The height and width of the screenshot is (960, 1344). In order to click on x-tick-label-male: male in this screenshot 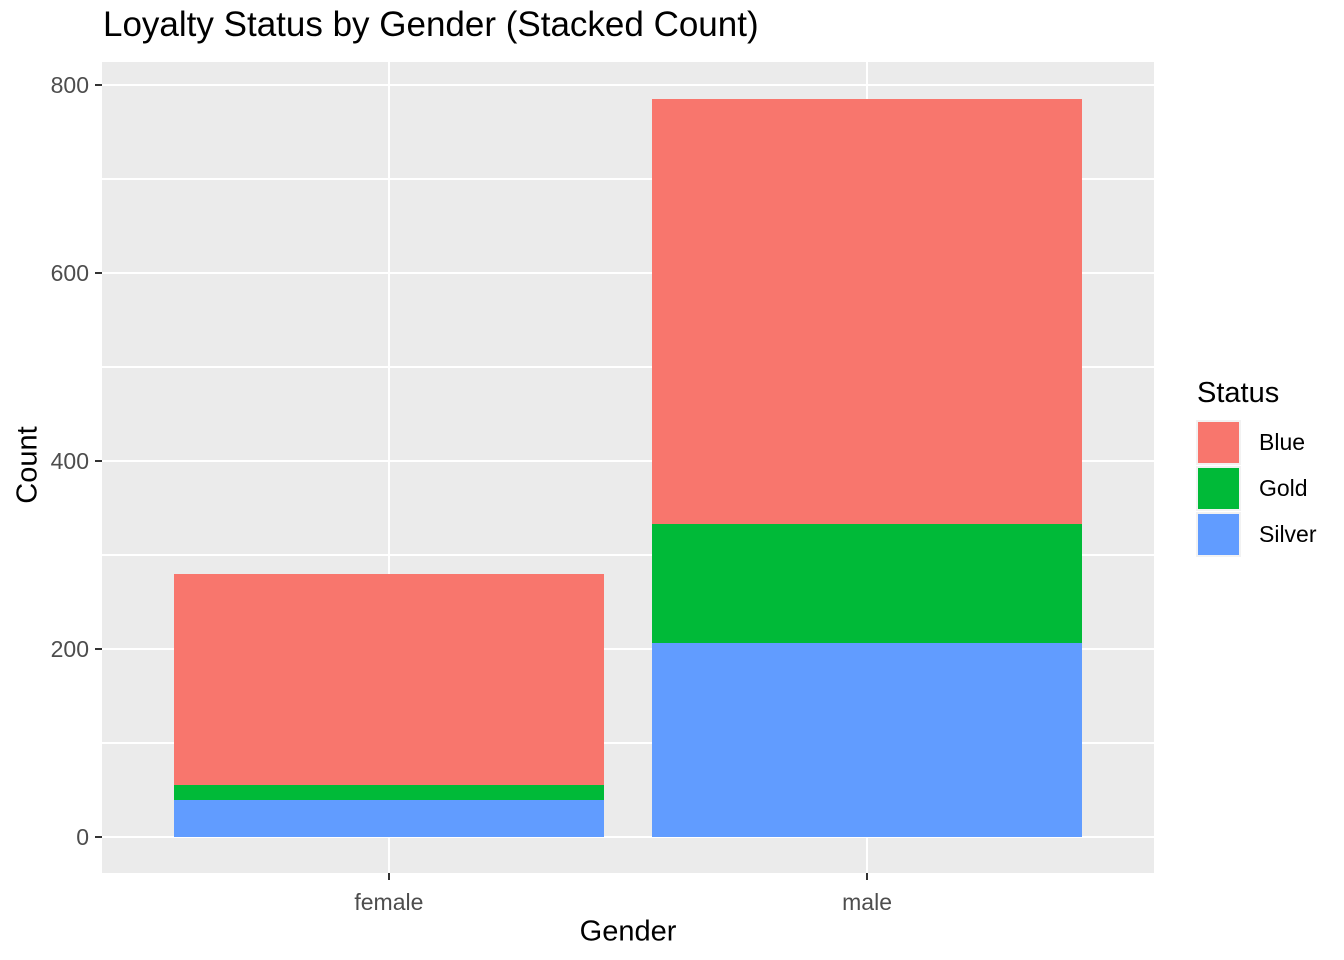, I will do `click(867, 902)`.